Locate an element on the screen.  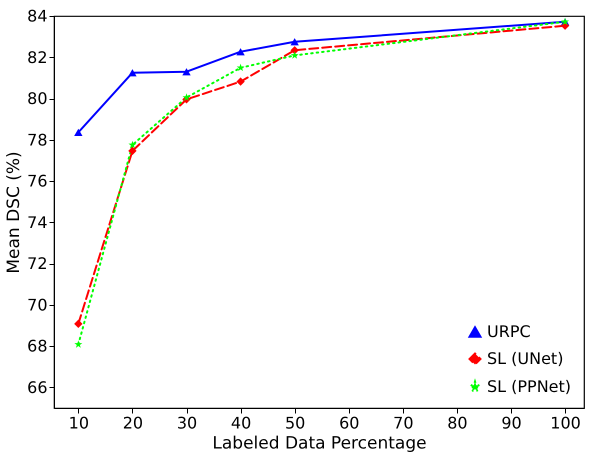
x-tick-label: 10 is located at coordinates (79, 423).